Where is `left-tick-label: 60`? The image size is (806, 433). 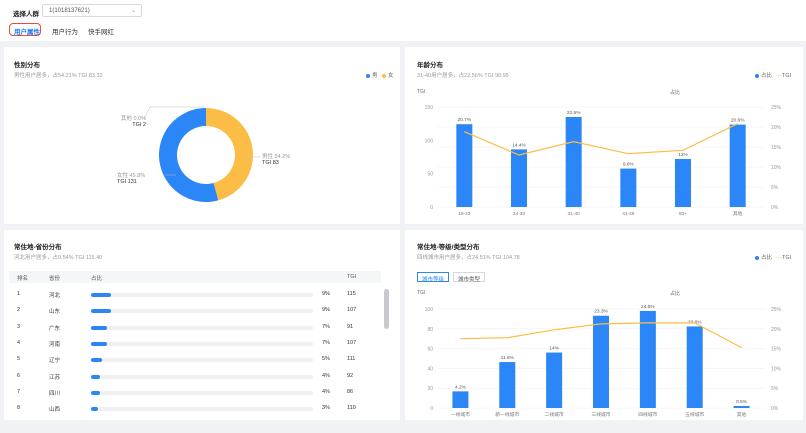 left-tick-label: 60 is located at coordinates (430, 350).